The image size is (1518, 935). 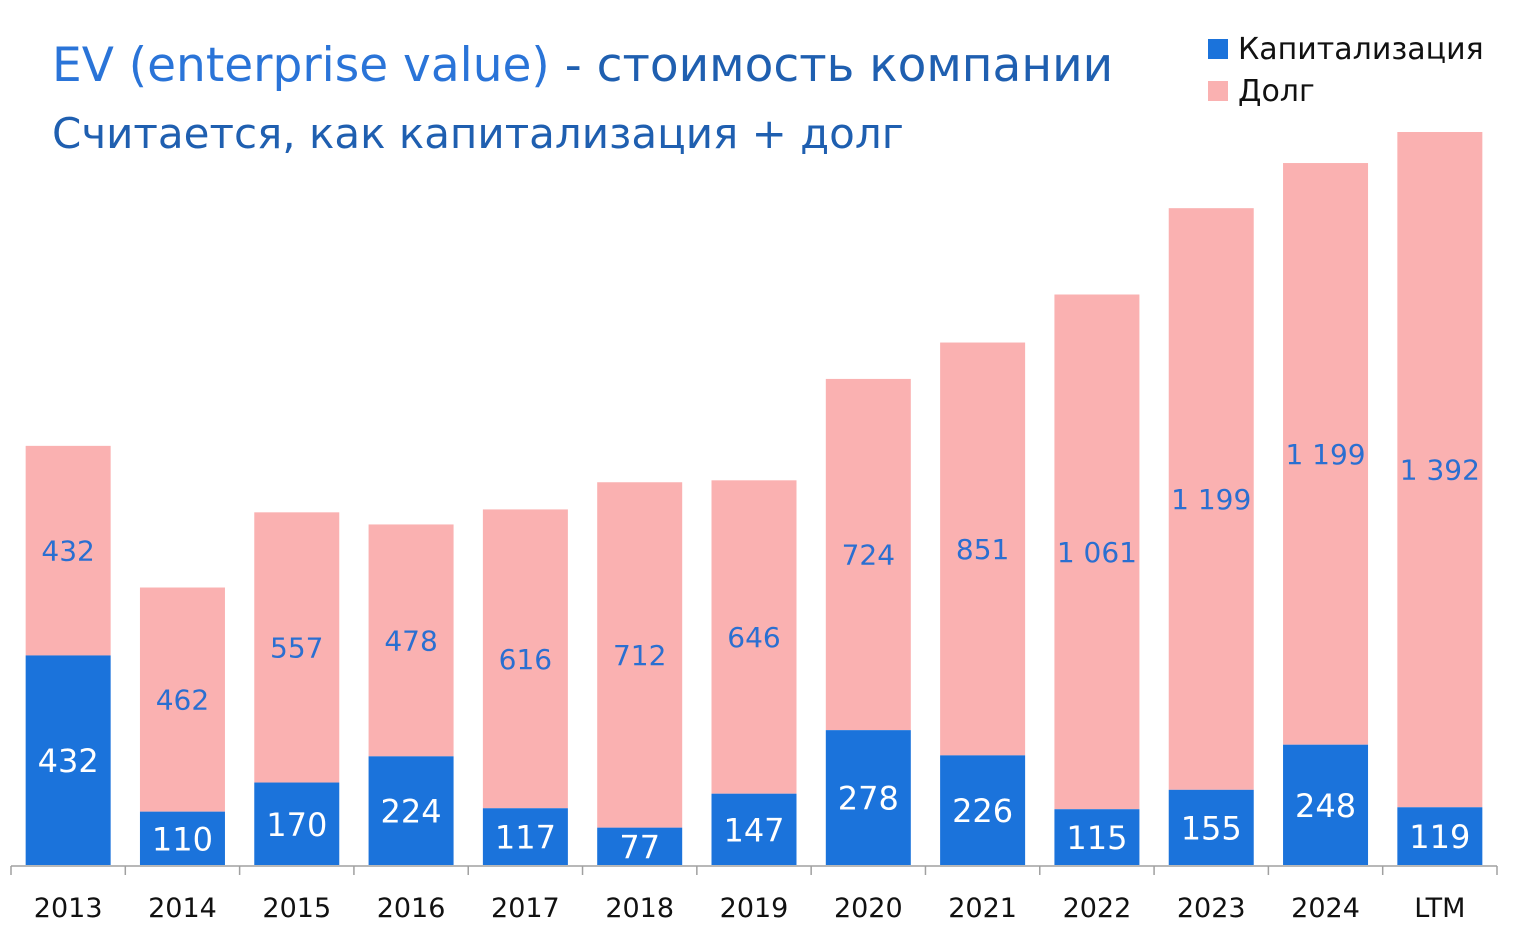 I want to click on x-tick-label-2015: 2015, so click(x=296, y=908).